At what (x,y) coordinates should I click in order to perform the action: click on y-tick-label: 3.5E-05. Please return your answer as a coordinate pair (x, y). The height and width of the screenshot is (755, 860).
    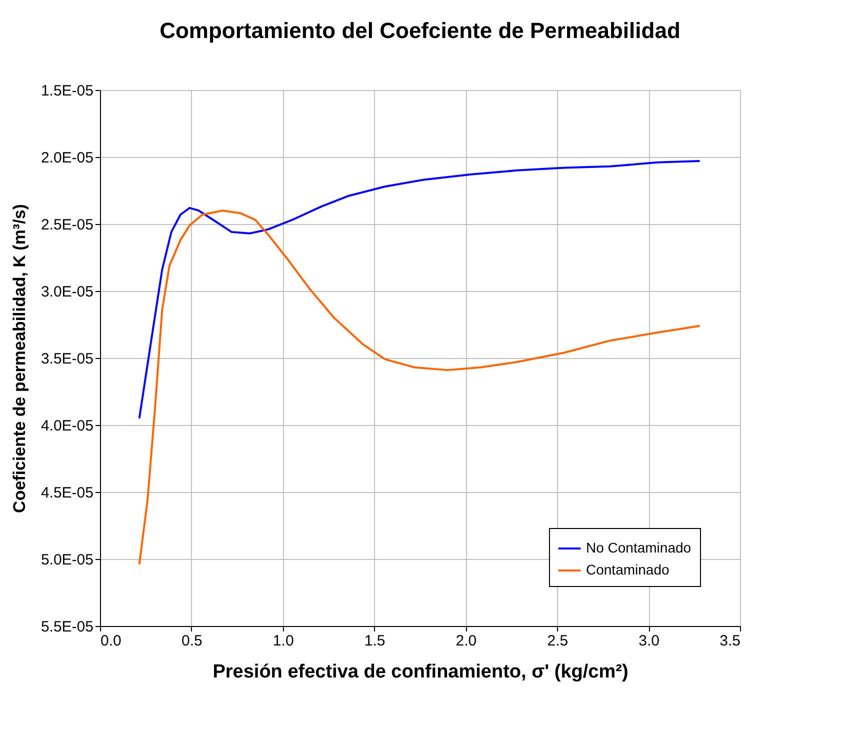
    Looking at the image, I should click on (67, 359).